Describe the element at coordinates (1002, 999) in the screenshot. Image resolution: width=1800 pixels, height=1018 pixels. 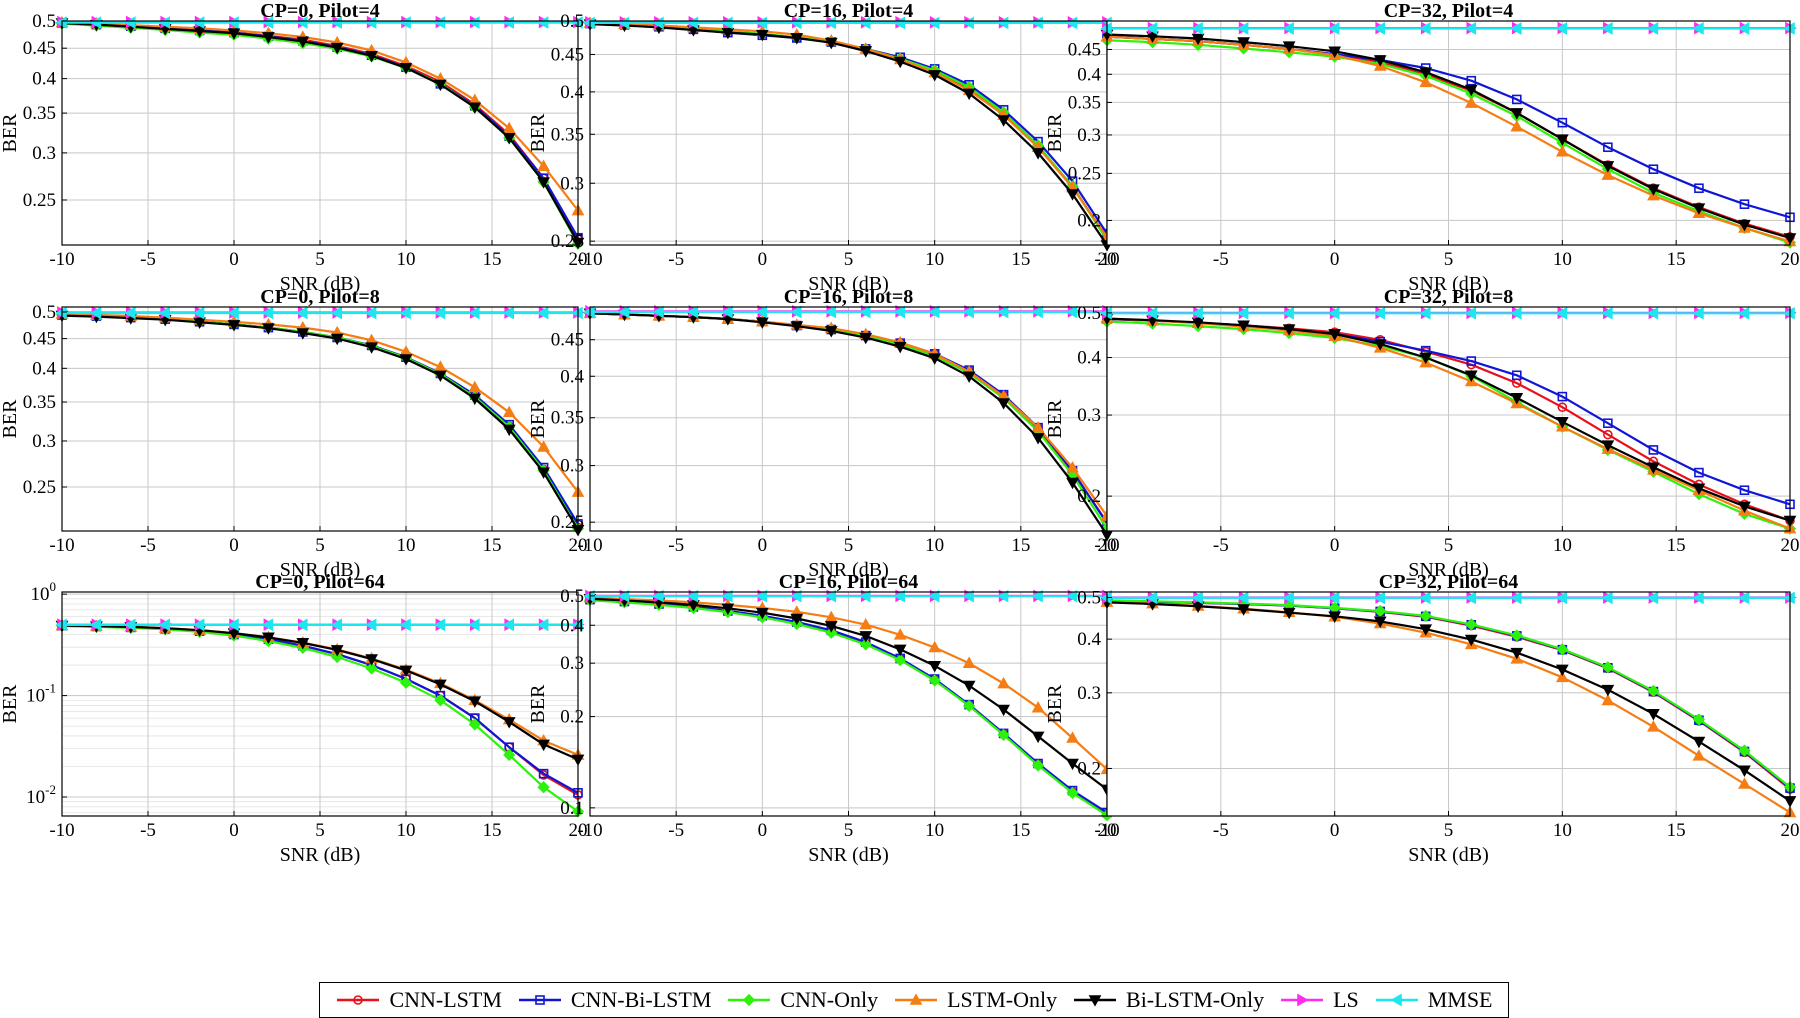
I see `legend-label: LSTM-Only` at that location.